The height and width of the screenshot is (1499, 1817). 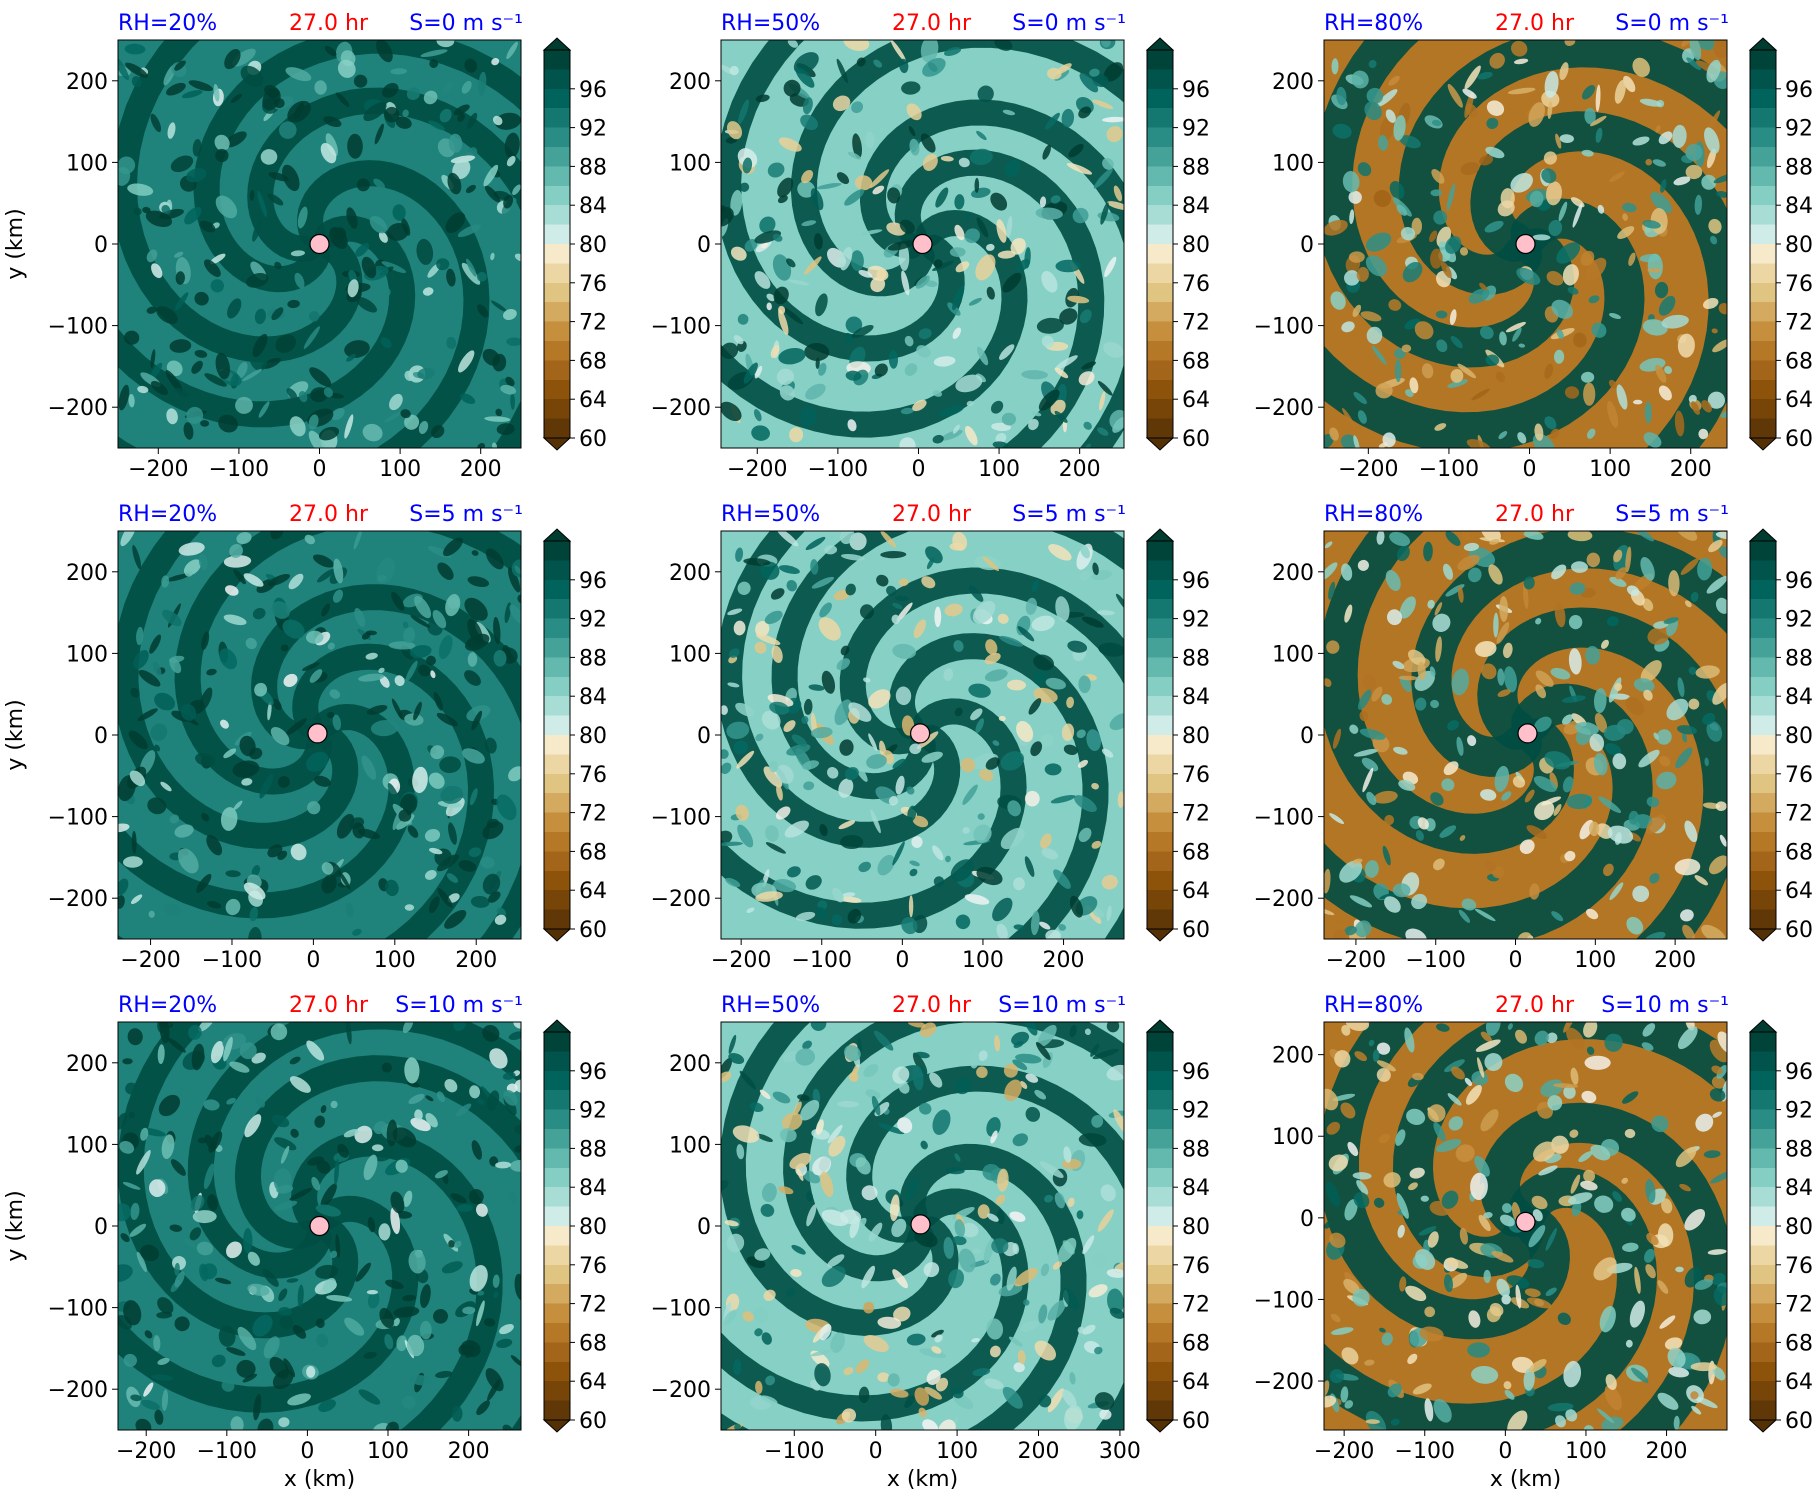 What do you see at coordinates (1525, 1226) in the screenshot?
I see `axes-frame` at bounding box center [1525, 1226].